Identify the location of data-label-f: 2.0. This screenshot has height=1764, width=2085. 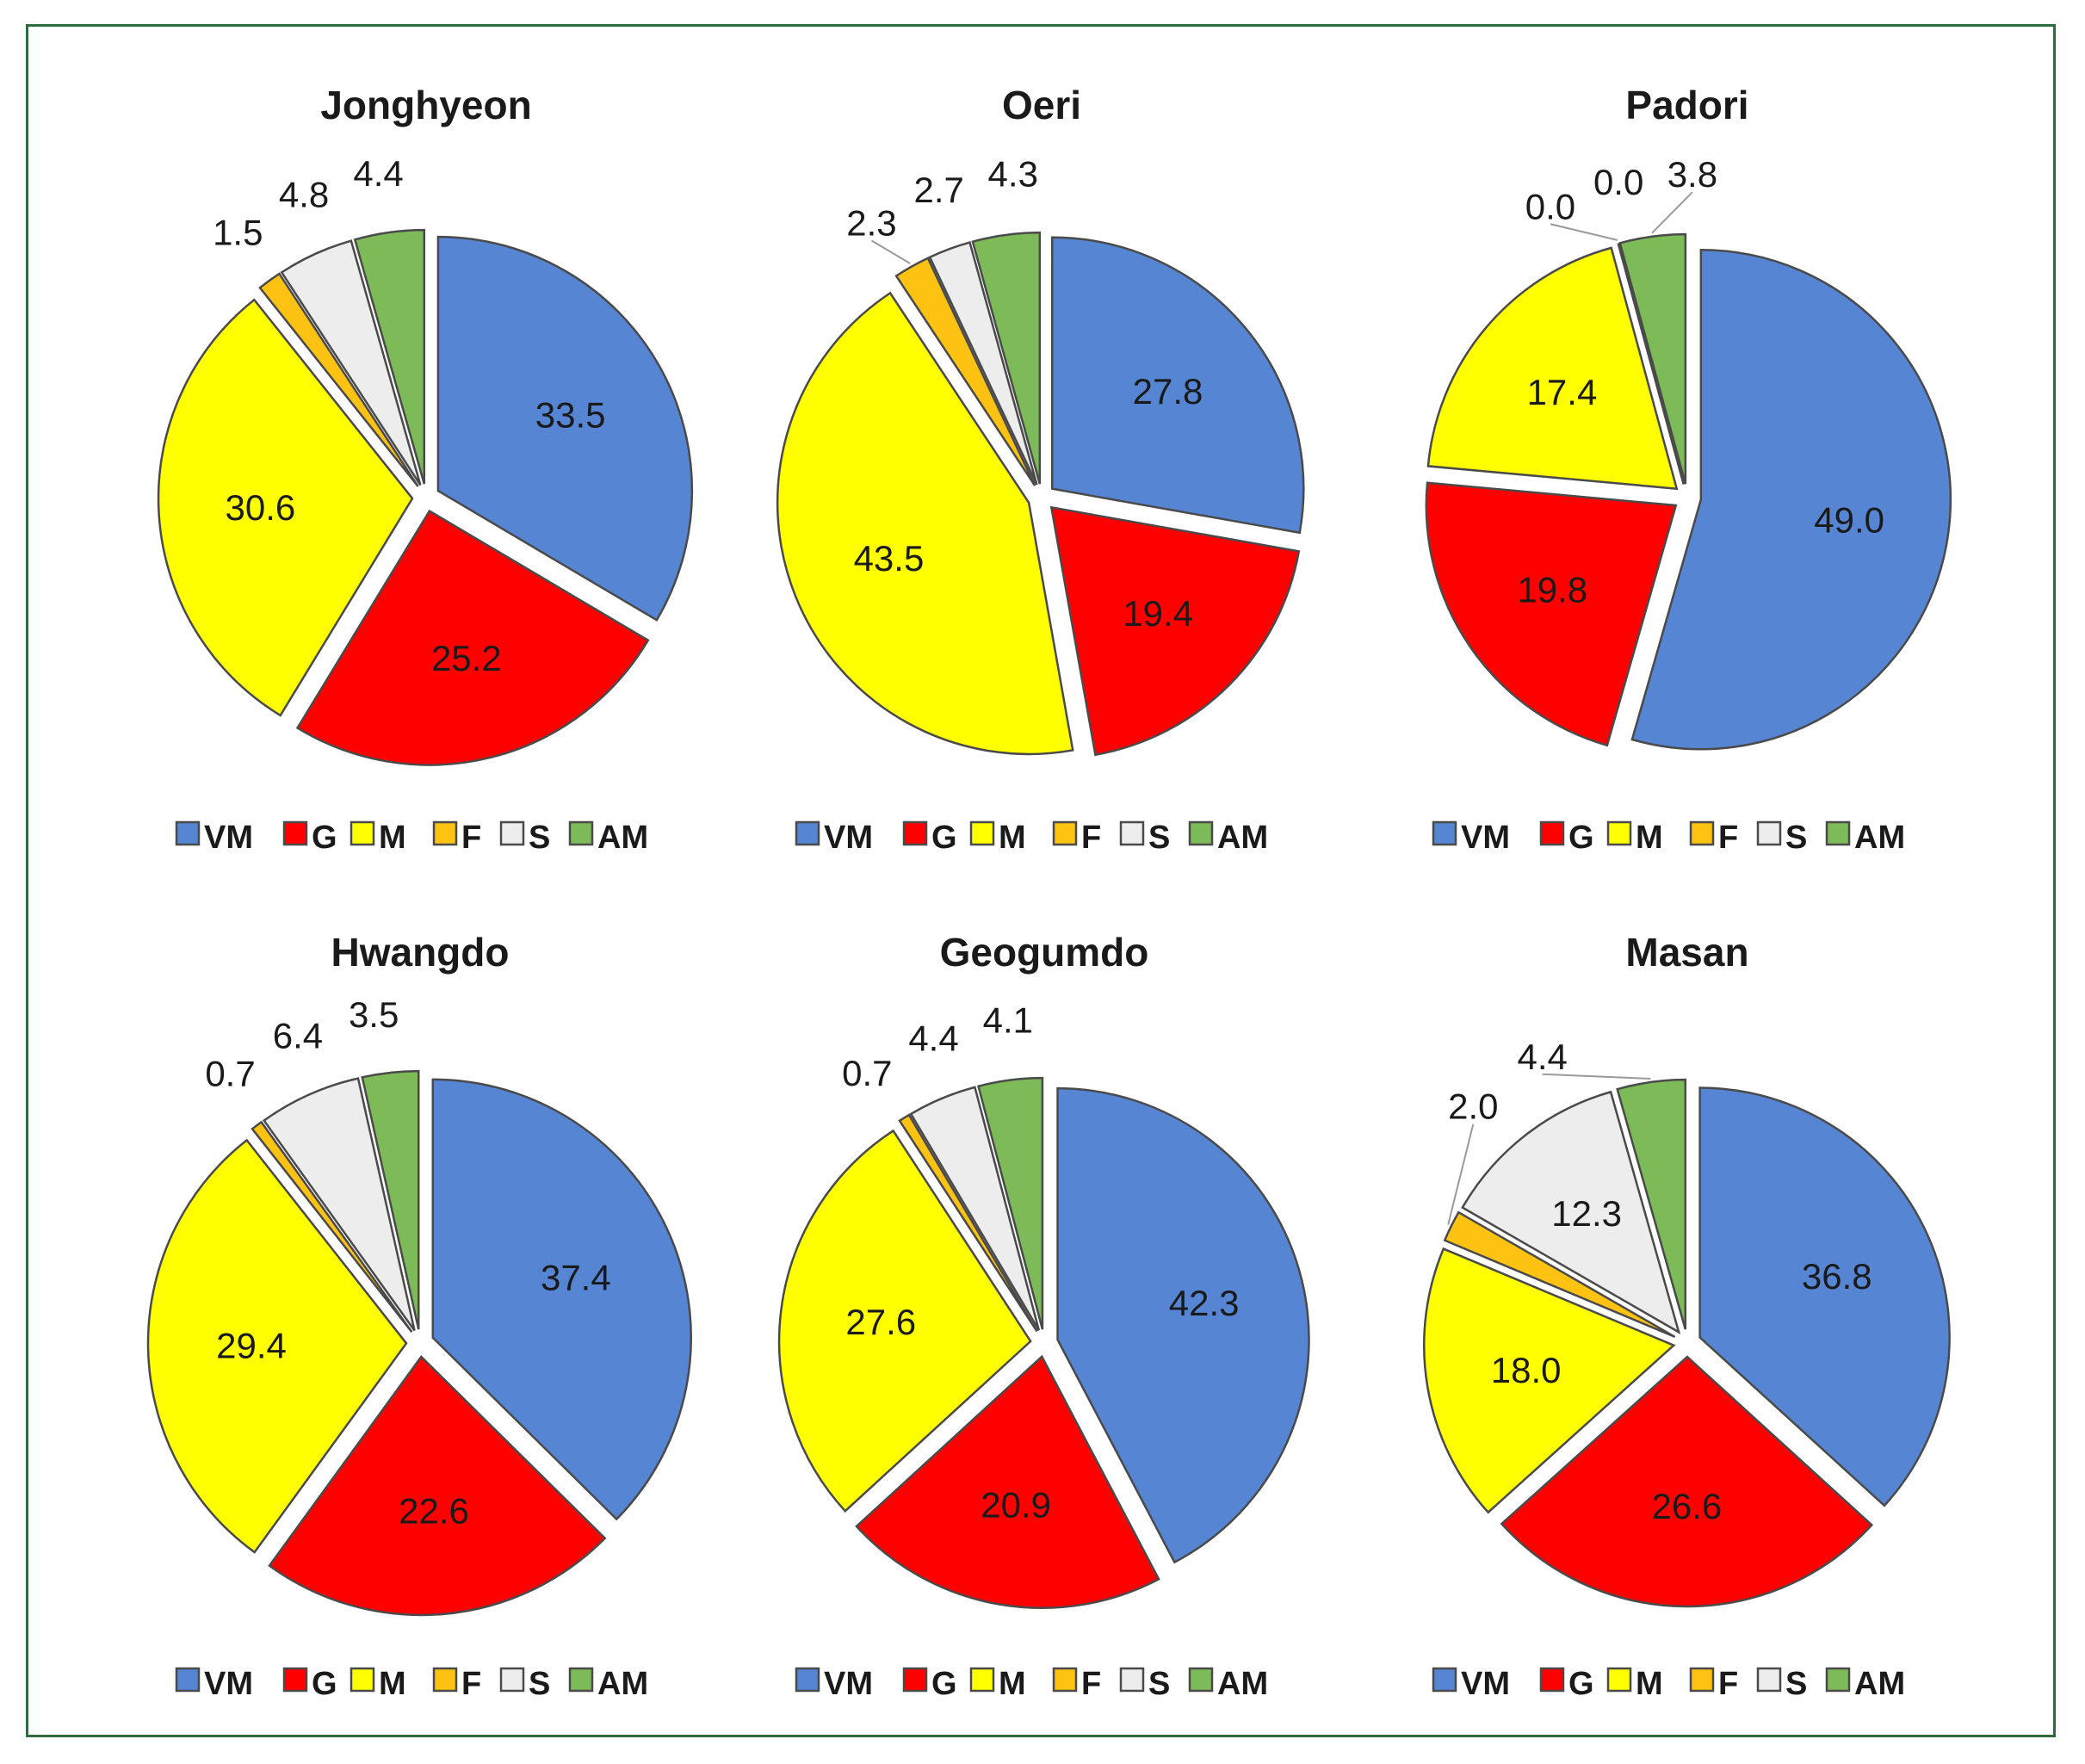
(1473, 1106).